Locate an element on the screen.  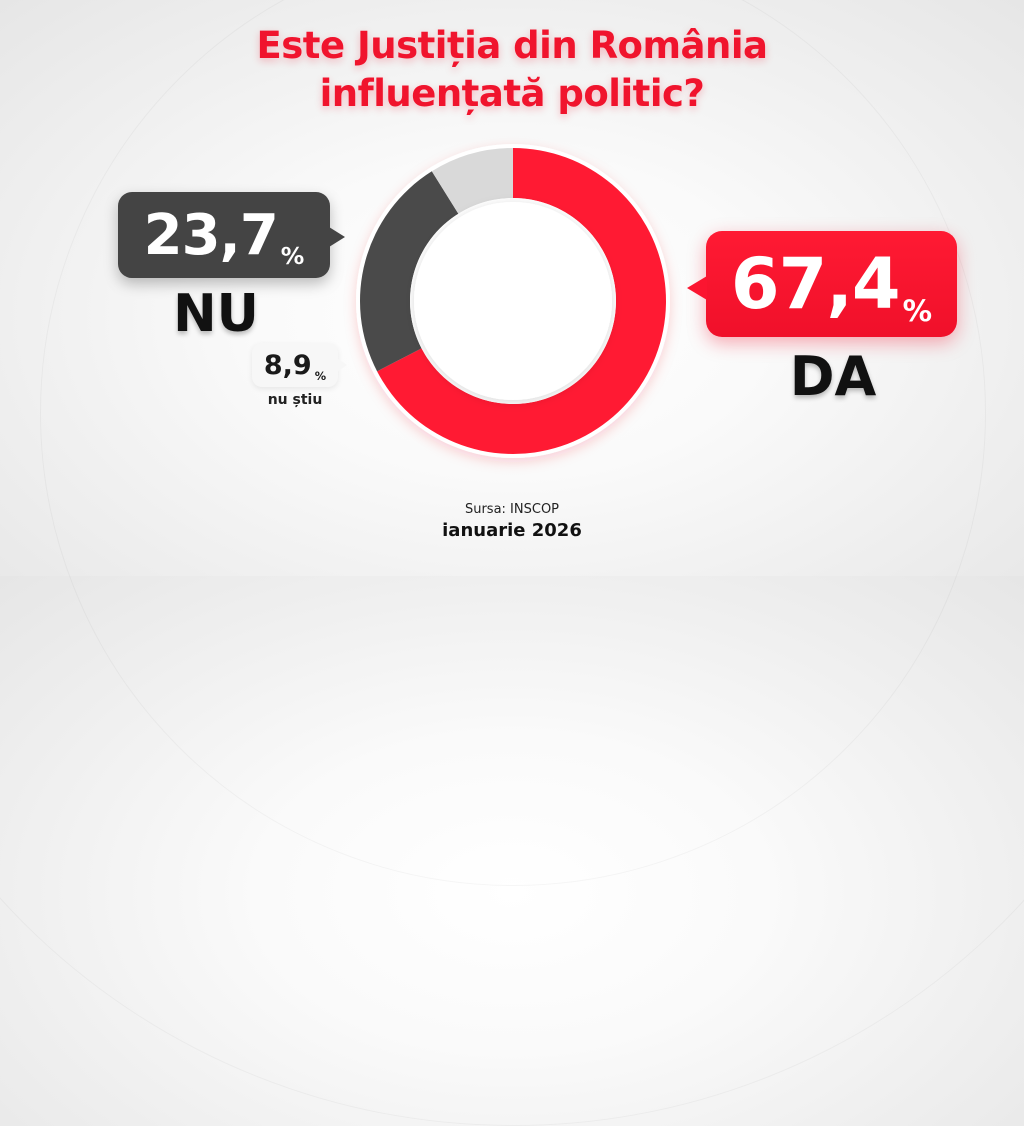
donut-svg is located at coordinates (513, 301).